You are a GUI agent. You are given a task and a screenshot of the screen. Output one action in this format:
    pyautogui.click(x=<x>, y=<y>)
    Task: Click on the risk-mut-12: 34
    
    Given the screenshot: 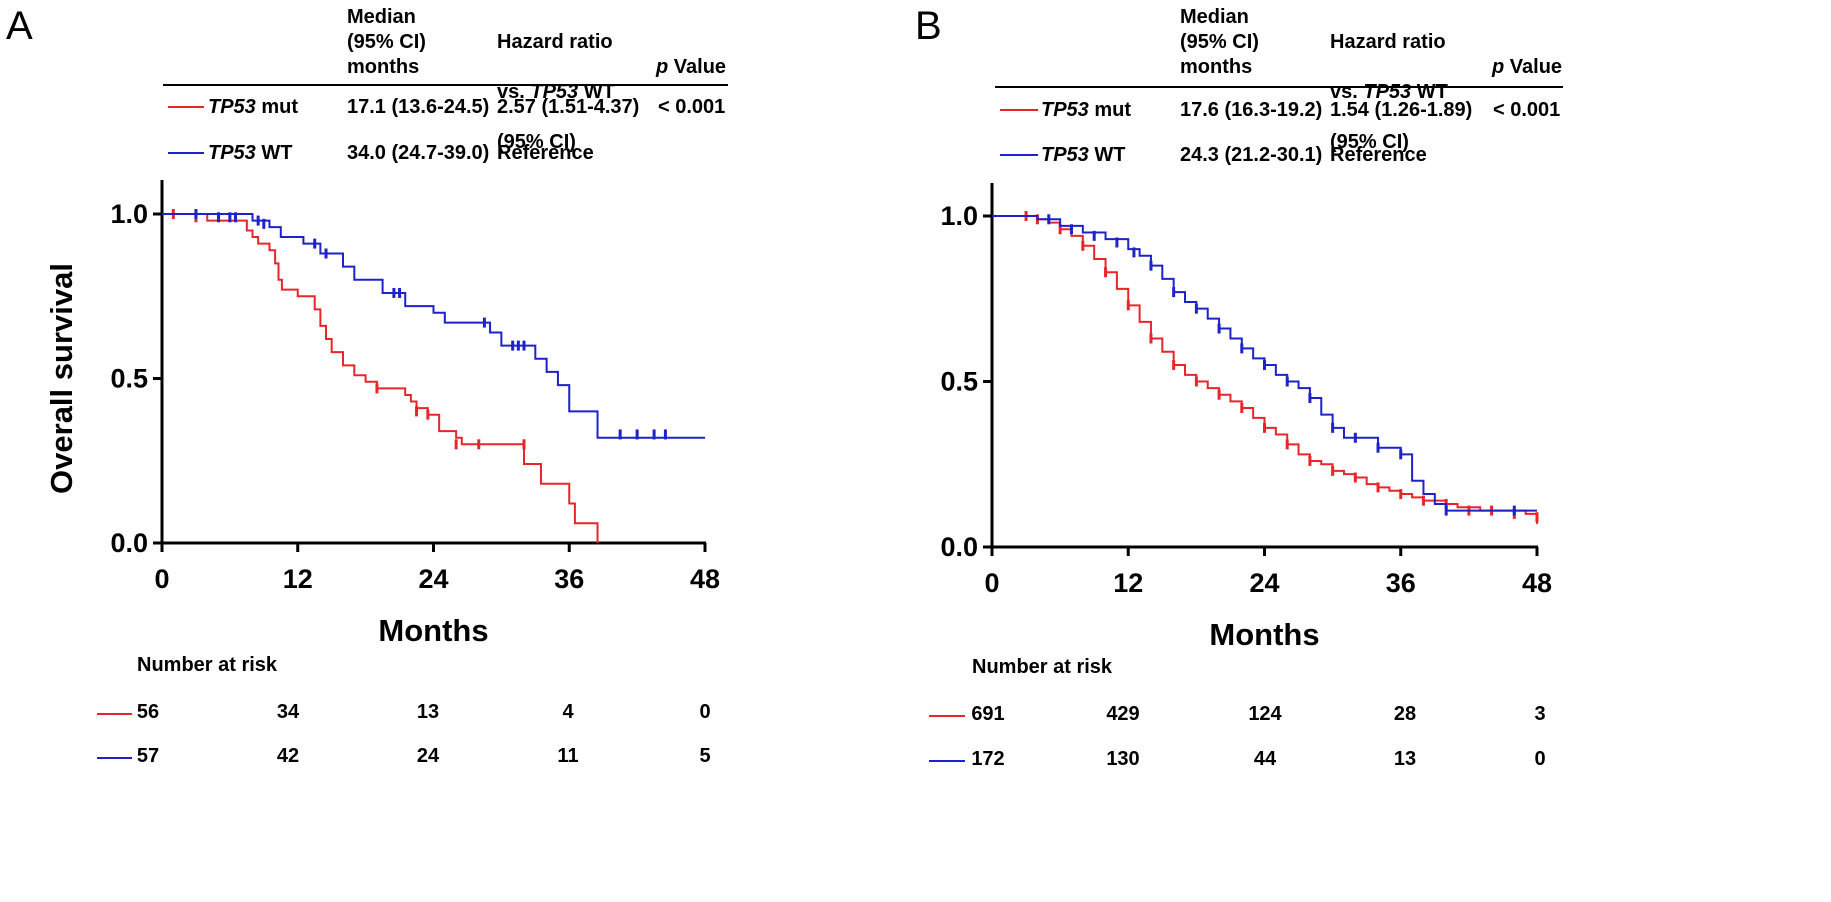 What is the action you would take?
    pyautogui.click(x=288, y=712)
    